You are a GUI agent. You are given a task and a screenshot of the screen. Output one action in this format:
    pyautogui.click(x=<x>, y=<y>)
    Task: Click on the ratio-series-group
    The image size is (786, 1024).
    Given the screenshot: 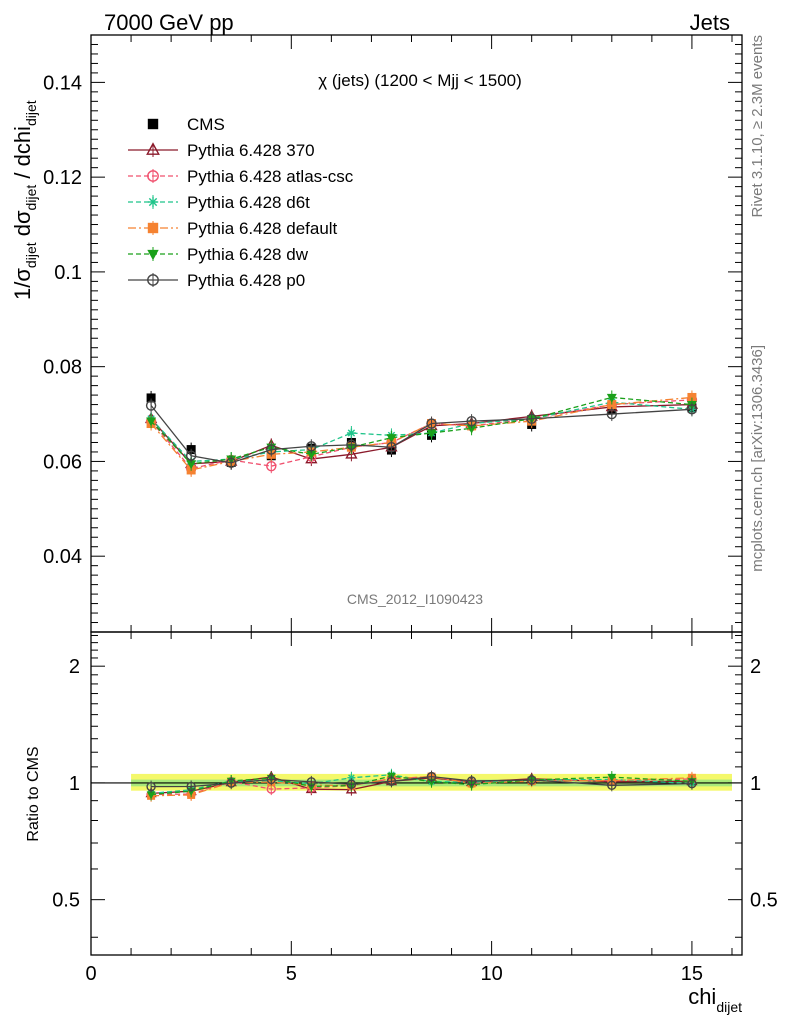 What is the action you would take?
    pyautogui.click(x=421, y=785)
    